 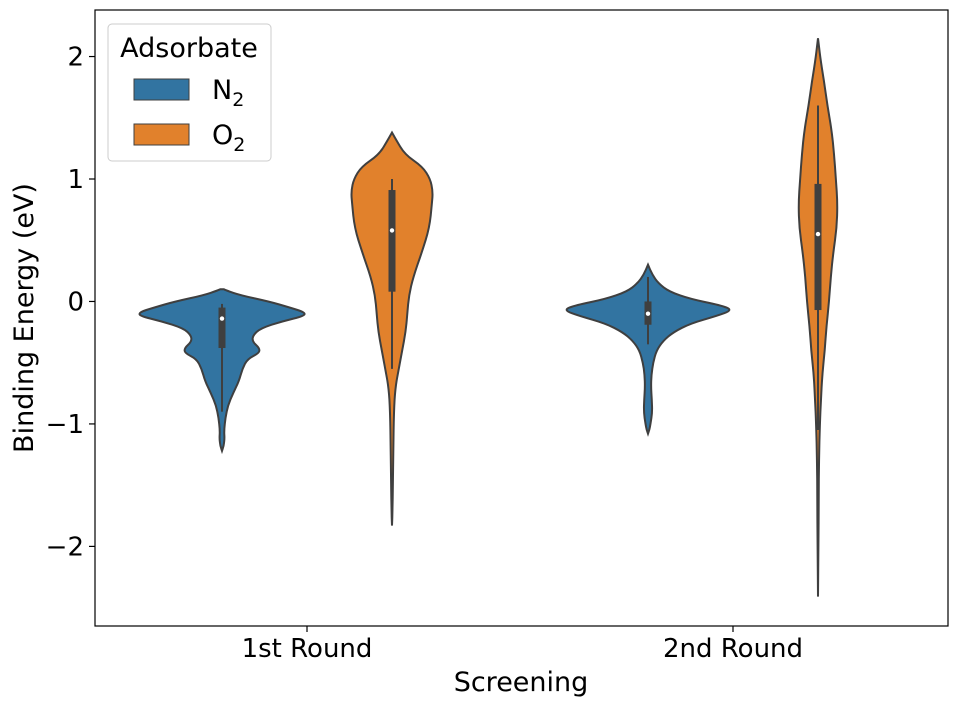 I want to click on y-axis-label: Binding Energy (eV), so click(x=24, y=318).